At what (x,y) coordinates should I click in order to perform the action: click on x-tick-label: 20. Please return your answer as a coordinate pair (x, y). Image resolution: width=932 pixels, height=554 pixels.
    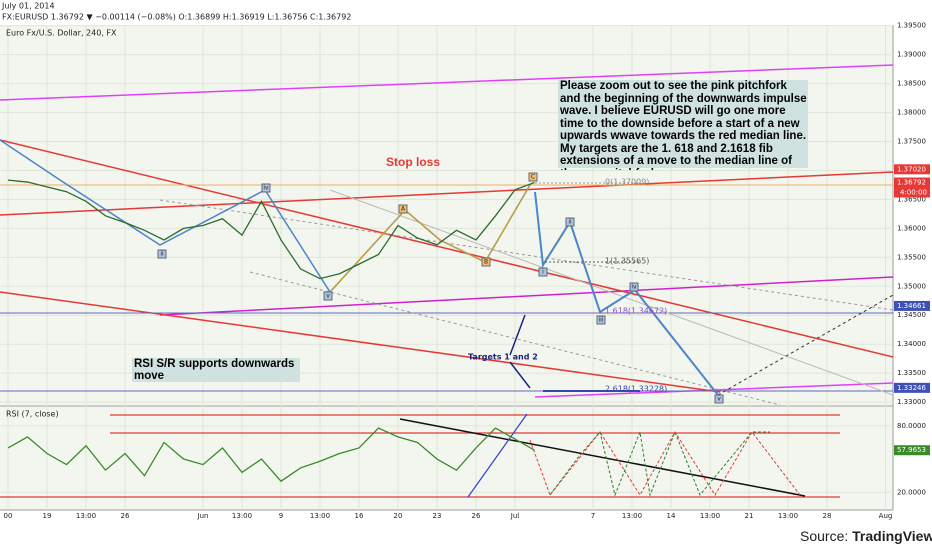
    Looking at the image, I should click on (398, 516).